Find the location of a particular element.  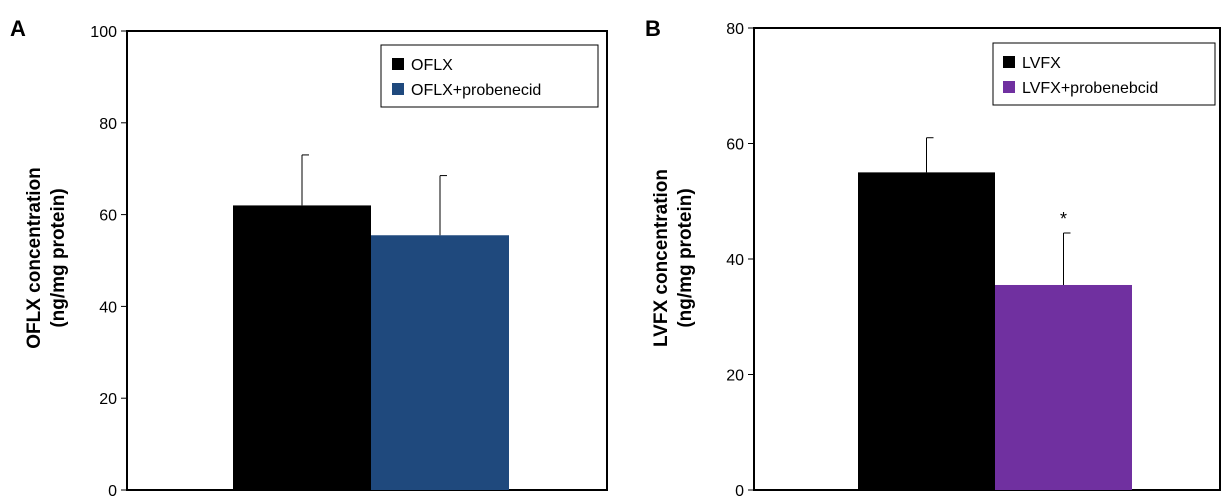

panel-a-error-bars is located at coordinates (374, 195).